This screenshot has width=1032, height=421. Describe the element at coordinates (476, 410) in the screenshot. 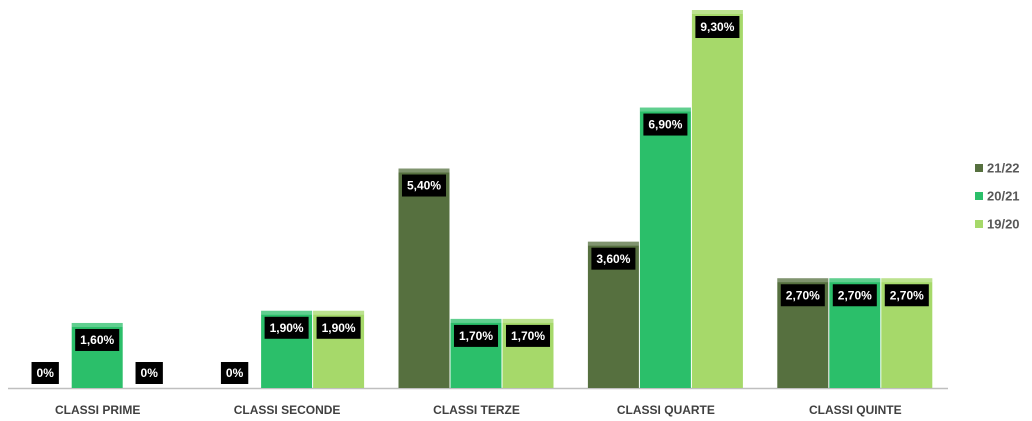

I see `x-tick-label: CLASSI TERZE` at that location.